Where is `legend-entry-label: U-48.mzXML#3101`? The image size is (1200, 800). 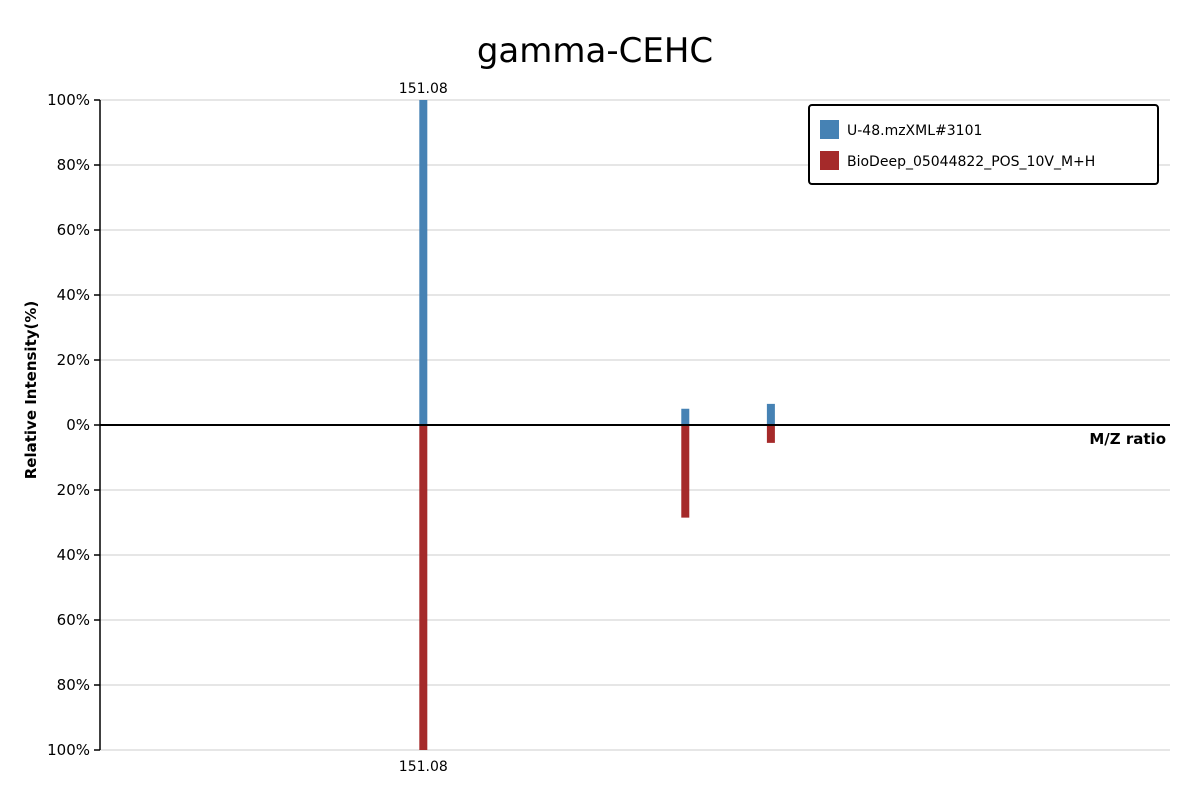 legend-entry-label: U-48.mzXML#3101 is located at coordinates (914, 131).